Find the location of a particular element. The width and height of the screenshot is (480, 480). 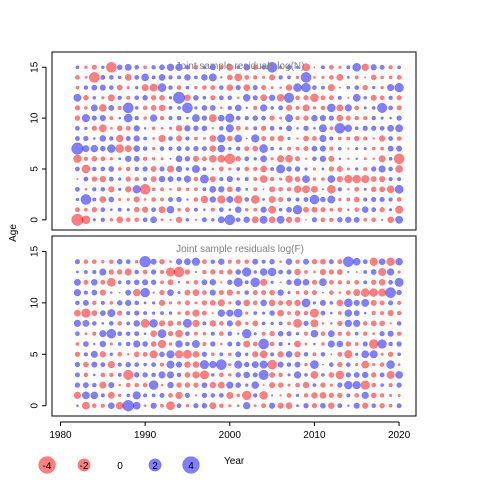

x-tick-label: 2000 is located at coordinates (230, 435).